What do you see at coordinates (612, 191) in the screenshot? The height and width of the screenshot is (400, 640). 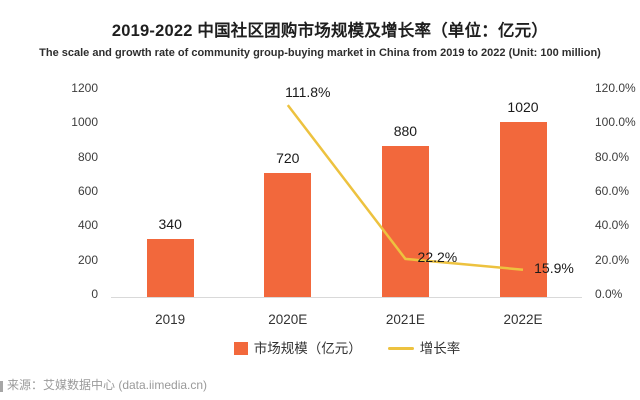 I see `y-axis-tick-right: 60.0%` at bounding box center [612, 191].